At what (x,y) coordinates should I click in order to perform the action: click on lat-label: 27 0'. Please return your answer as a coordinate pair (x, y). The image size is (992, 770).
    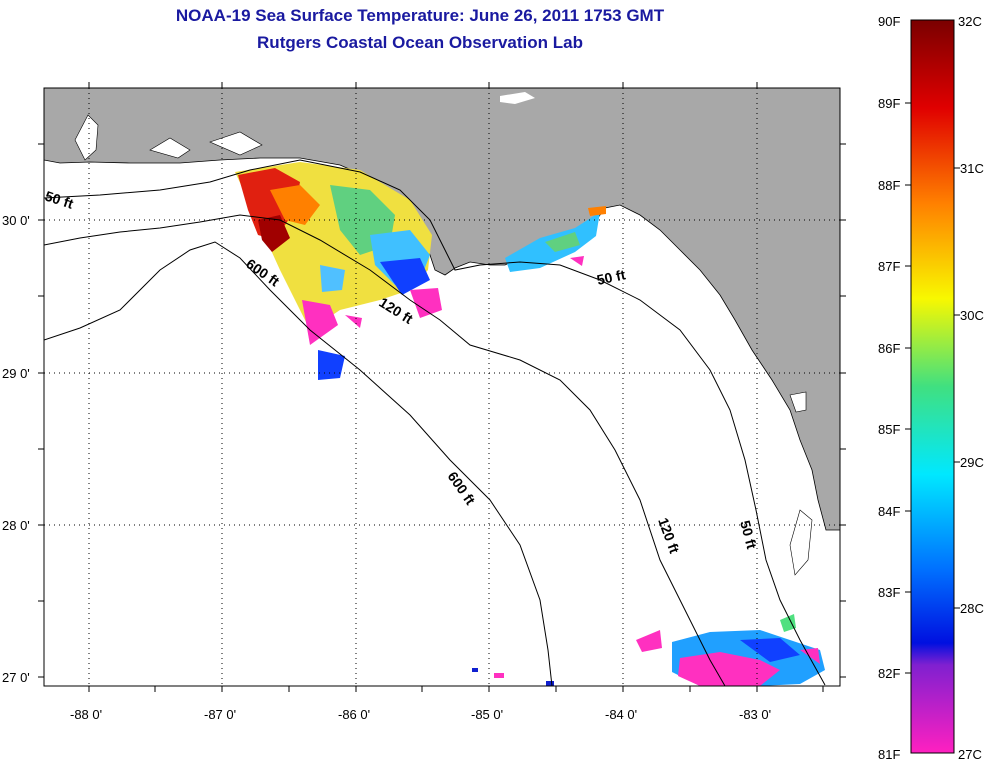
    Looking at the image, I should click on (16, 677).